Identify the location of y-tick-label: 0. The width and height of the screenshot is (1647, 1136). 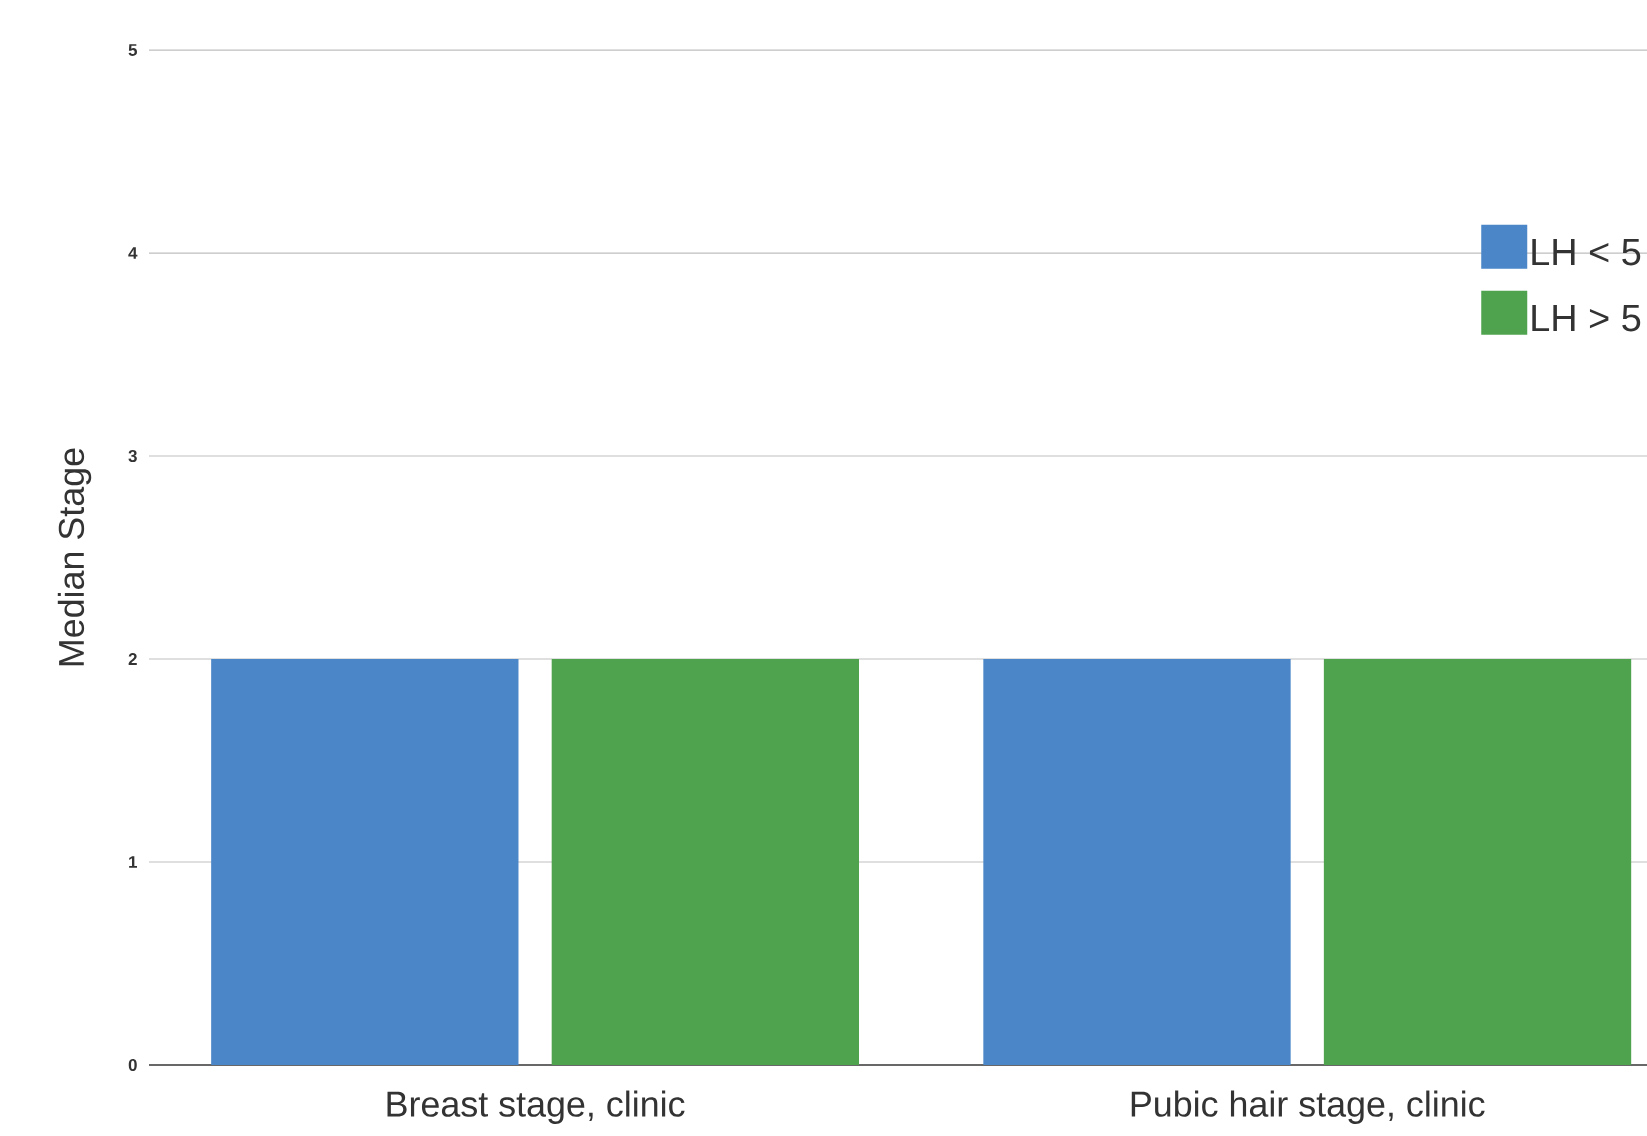
(132, 1065).